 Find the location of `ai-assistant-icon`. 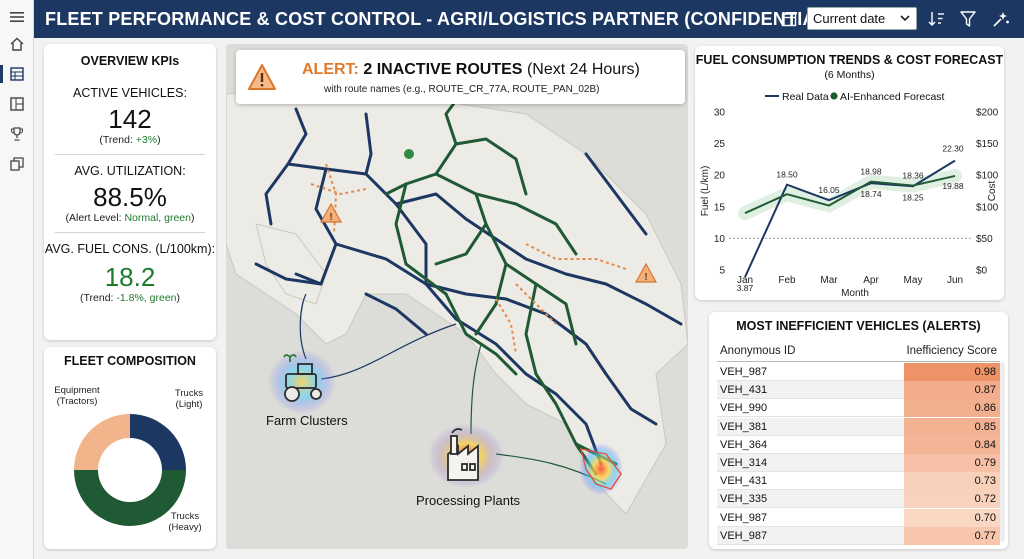

ai-assistant-icon is located at coordinates (1001, 19).